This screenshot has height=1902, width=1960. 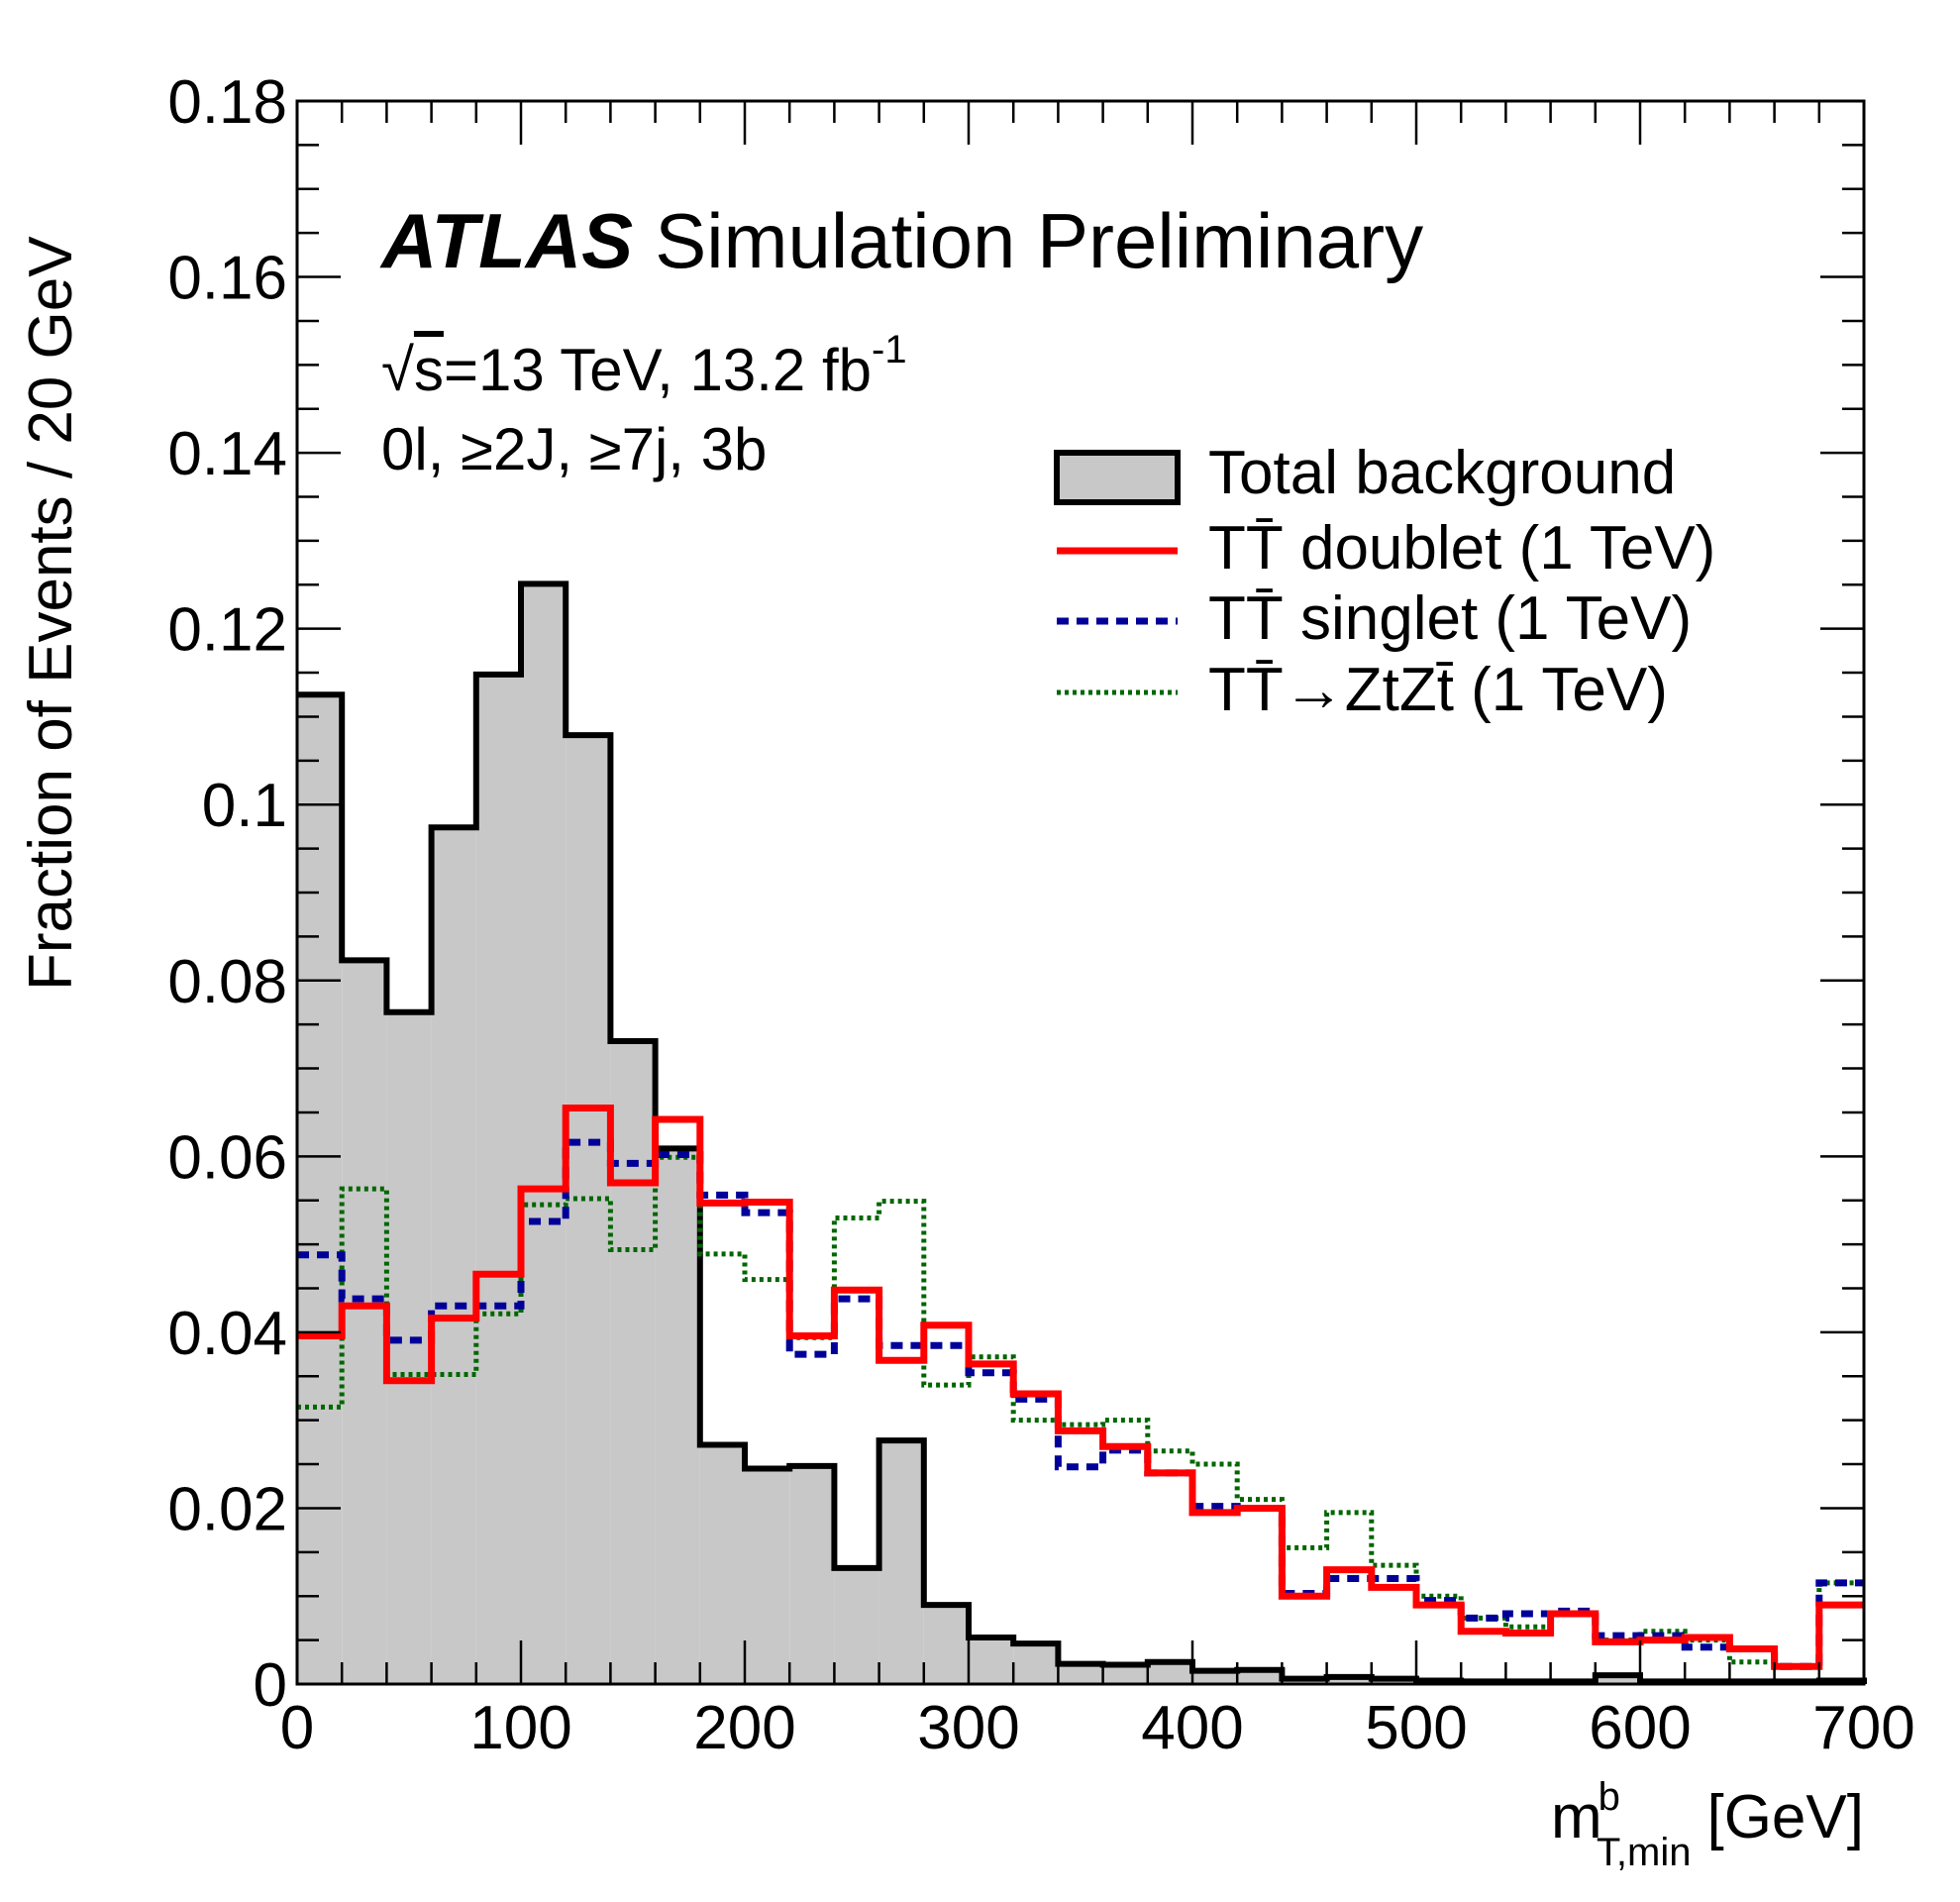 I want to click on x-tick-label: 200, so click(x=744, y=1728).